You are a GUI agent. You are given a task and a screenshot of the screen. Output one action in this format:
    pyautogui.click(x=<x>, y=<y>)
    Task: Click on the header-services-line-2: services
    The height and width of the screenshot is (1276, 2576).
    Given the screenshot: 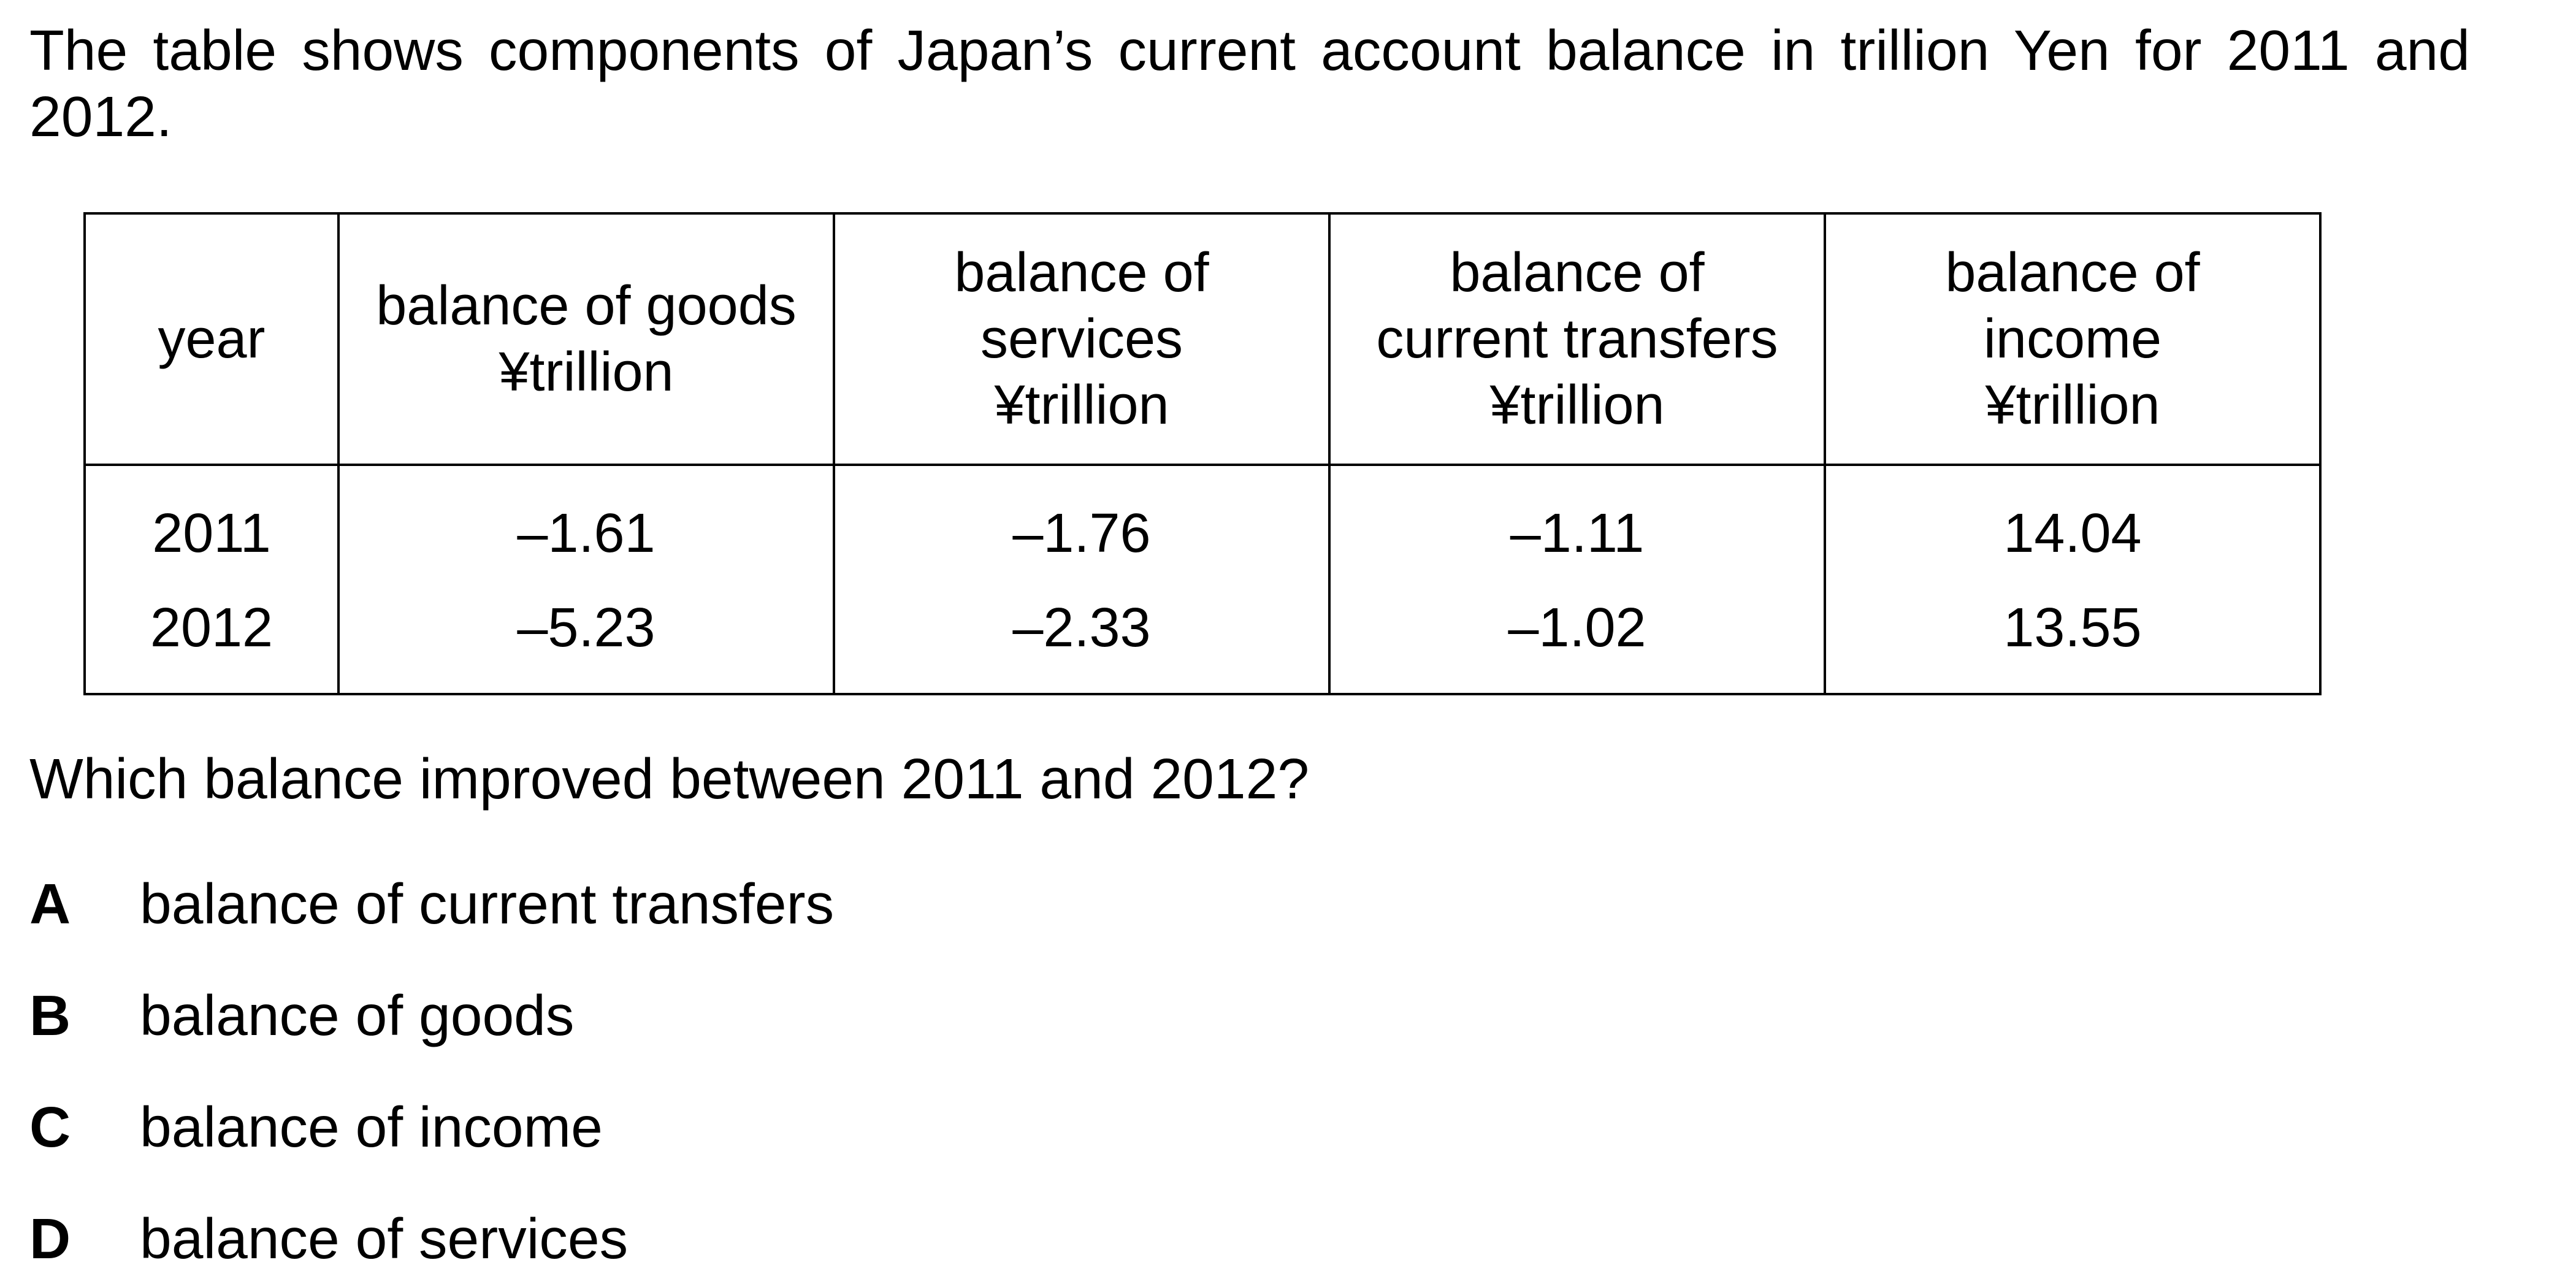 What is the action you would take?
    pyautogui.click(x=1081, y=339)
    